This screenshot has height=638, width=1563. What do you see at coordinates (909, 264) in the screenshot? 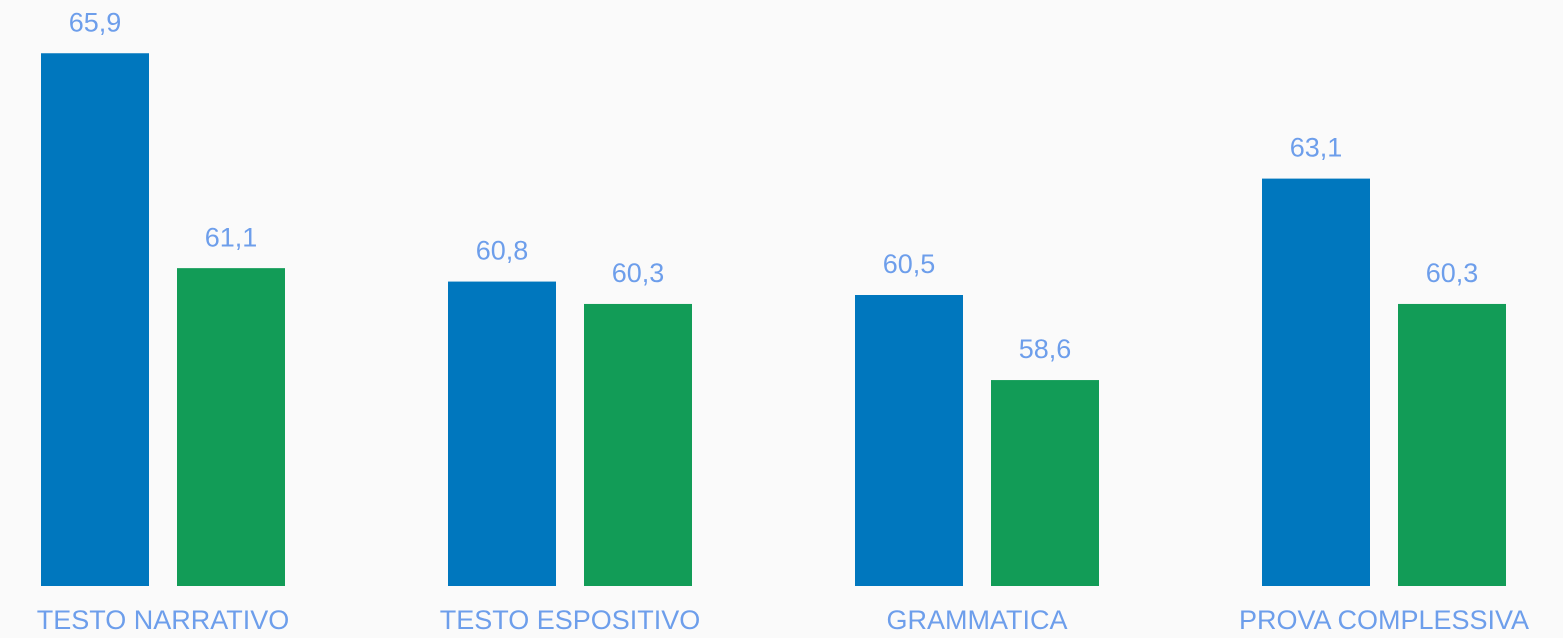
I see `data-label: 60,5` at bounding box center [909, 264].